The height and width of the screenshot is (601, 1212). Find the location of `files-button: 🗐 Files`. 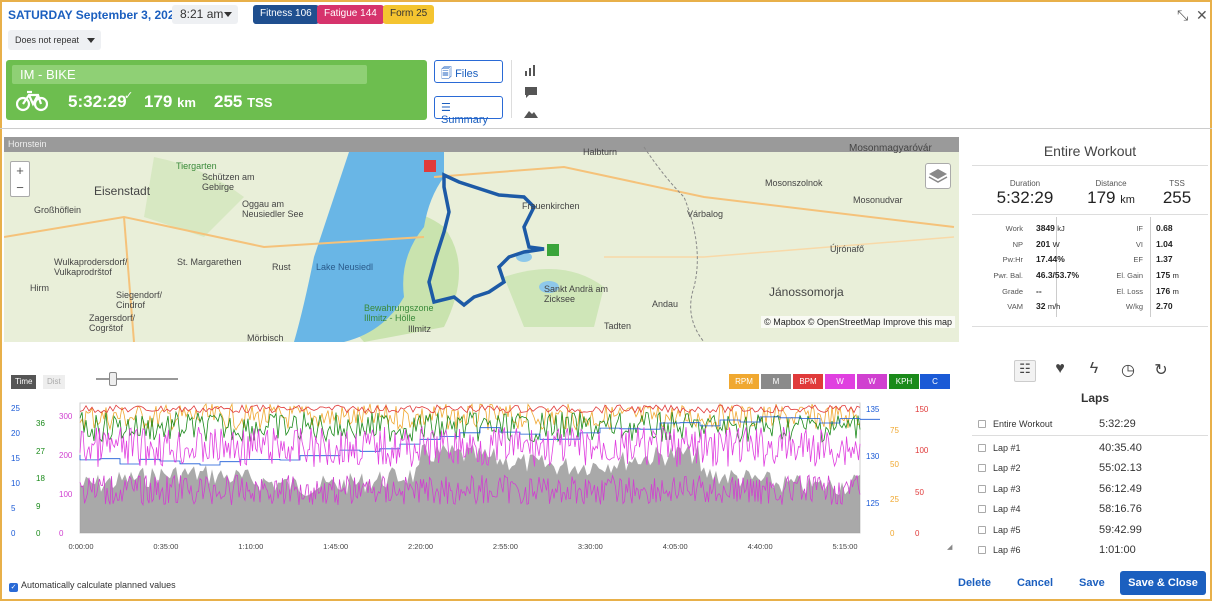

files-button: 🗐 Files is located at coordinates (468, 71).